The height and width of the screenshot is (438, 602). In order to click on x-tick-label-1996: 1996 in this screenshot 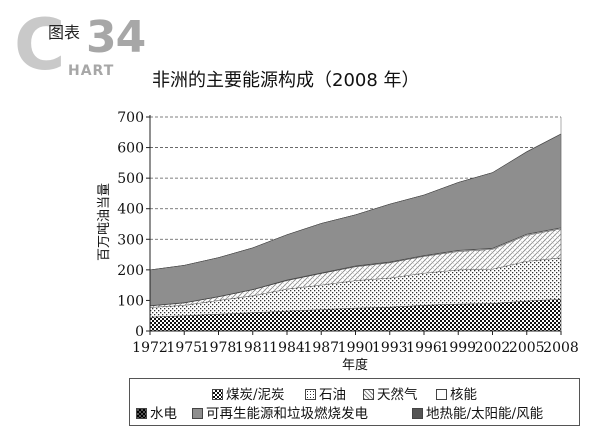, I will do `click(424, 348)`.